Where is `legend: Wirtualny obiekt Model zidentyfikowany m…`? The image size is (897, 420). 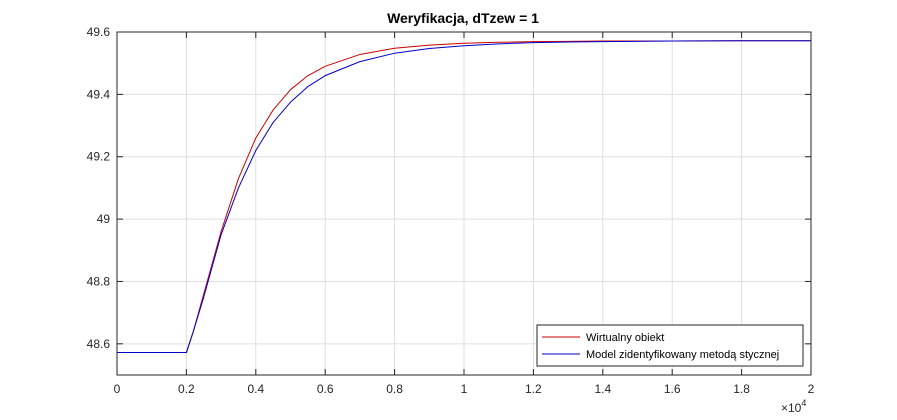 legend: Wirtualny obiekt Model zidentyfikowany m… is located at coordinates (670, 345).